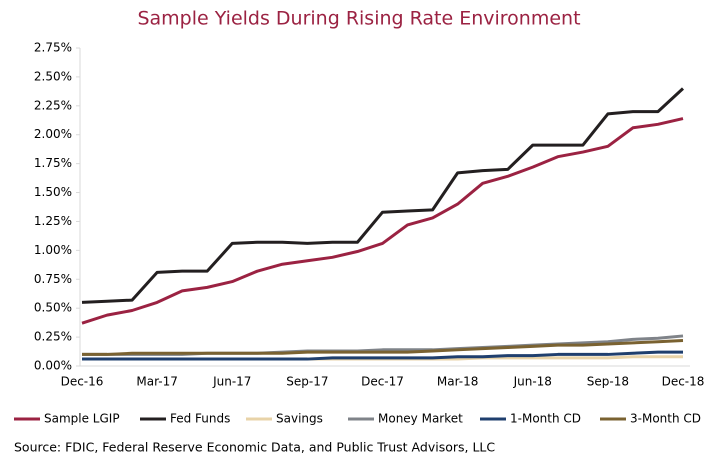  What do you see at coordinates (53, 134) in the screenshot?
I see `y-tick-label: 2.00%` at bounding box center [53, 134].